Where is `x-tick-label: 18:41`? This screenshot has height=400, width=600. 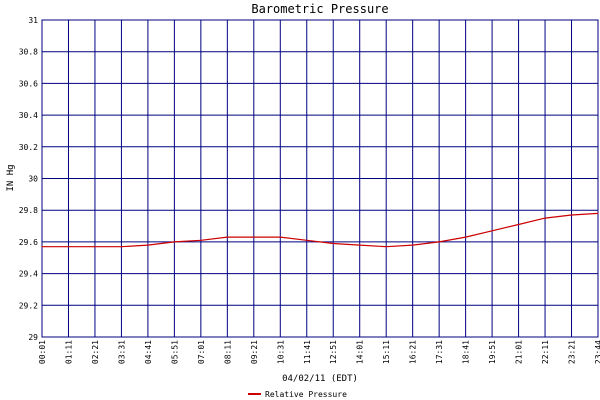
x-tick-label: 18:41 is located at coordinates (466, 352).